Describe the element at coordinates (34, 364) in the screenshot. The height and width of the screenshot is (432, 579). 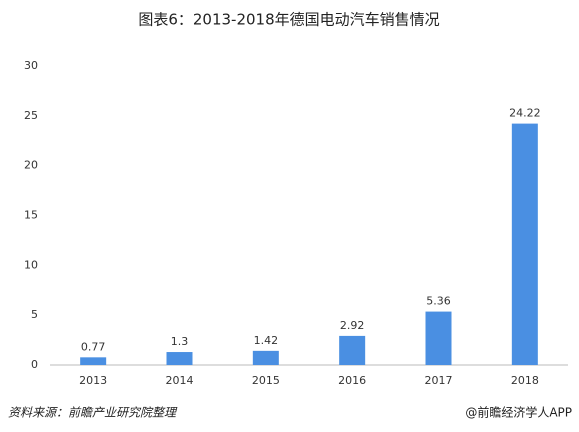
I see `y-tick-label: 0` at that location.